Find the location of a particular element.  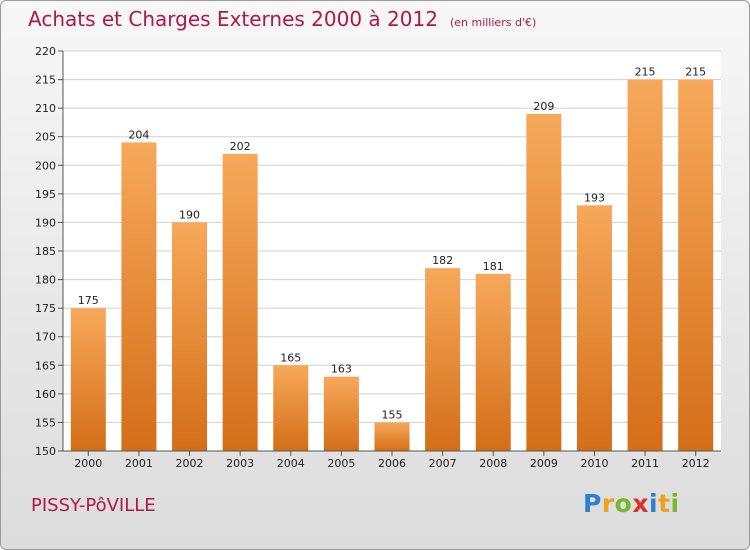

bar-2008 is located at coordinates (493, 362).